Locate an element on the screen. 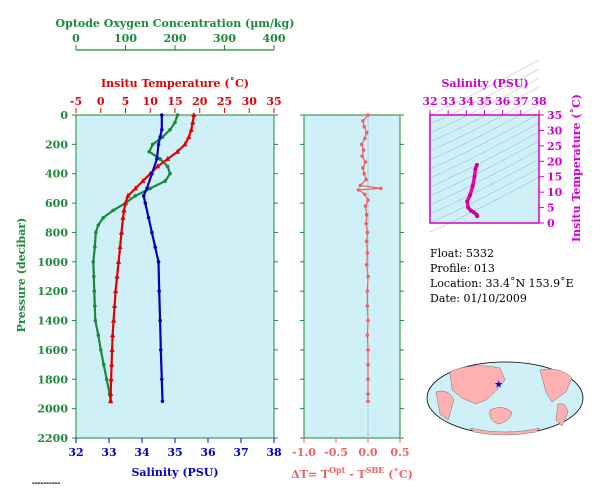  delta-t-axes: -1.0 -0.5 0.0 0.5 is located at coordinates (351, 286).